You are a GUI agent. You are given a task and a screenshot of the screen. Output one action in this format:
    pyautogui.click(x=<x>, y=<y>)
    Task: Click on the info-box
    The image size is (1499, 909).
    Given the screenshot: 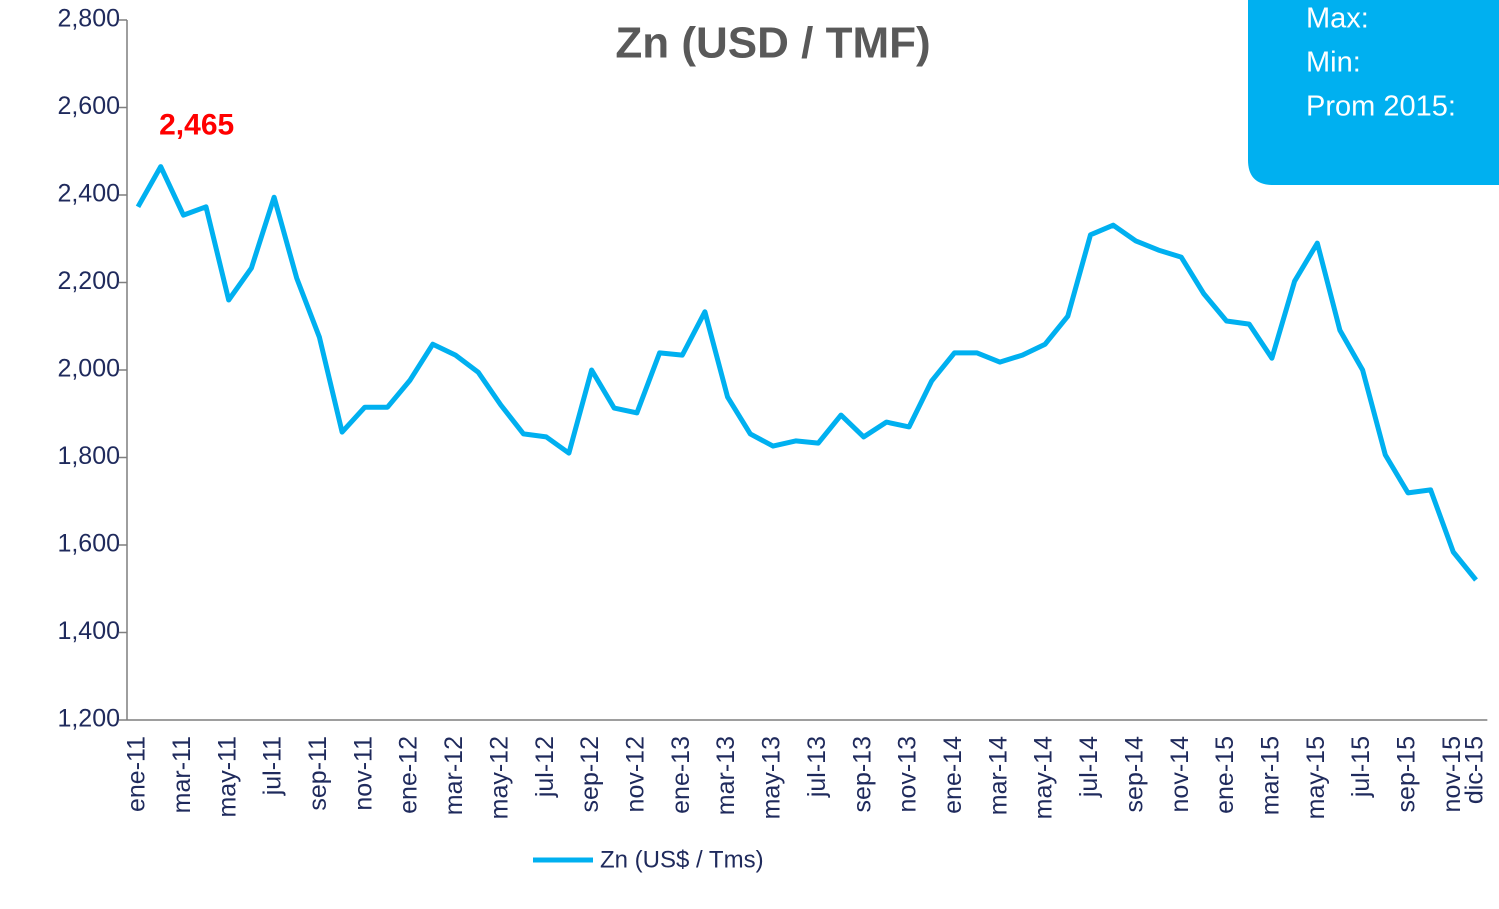 What is the action you would take?
    pyautogui.click(x=1373, y=92)
    